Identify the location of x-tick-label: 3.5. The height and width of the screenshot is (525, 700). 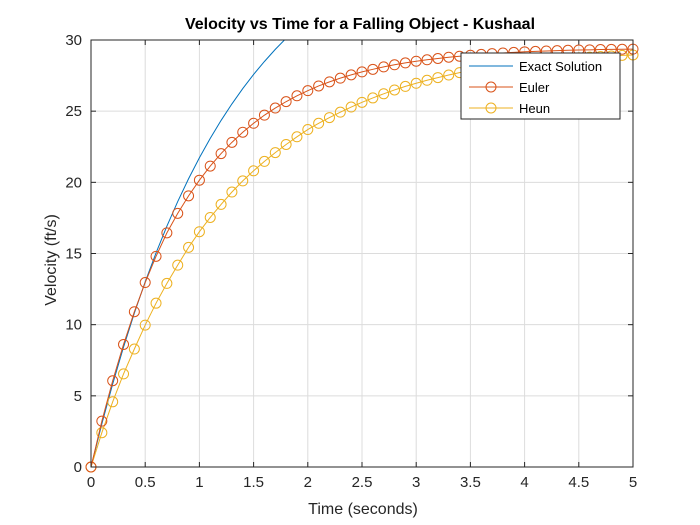
(470, 482).